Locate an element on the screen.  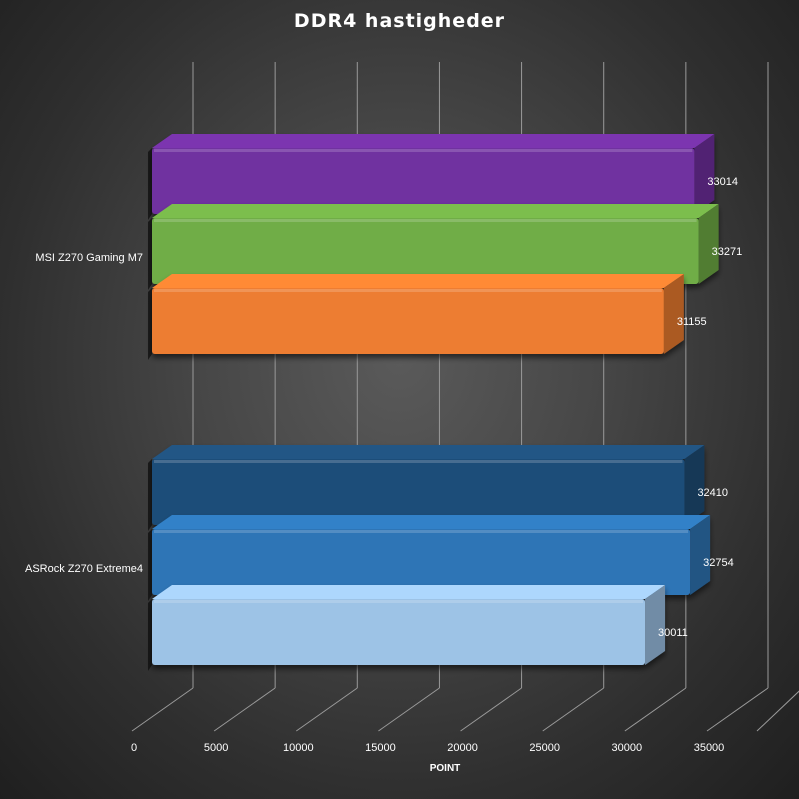
data-label: 33271 is located at coordinates (727, 252).